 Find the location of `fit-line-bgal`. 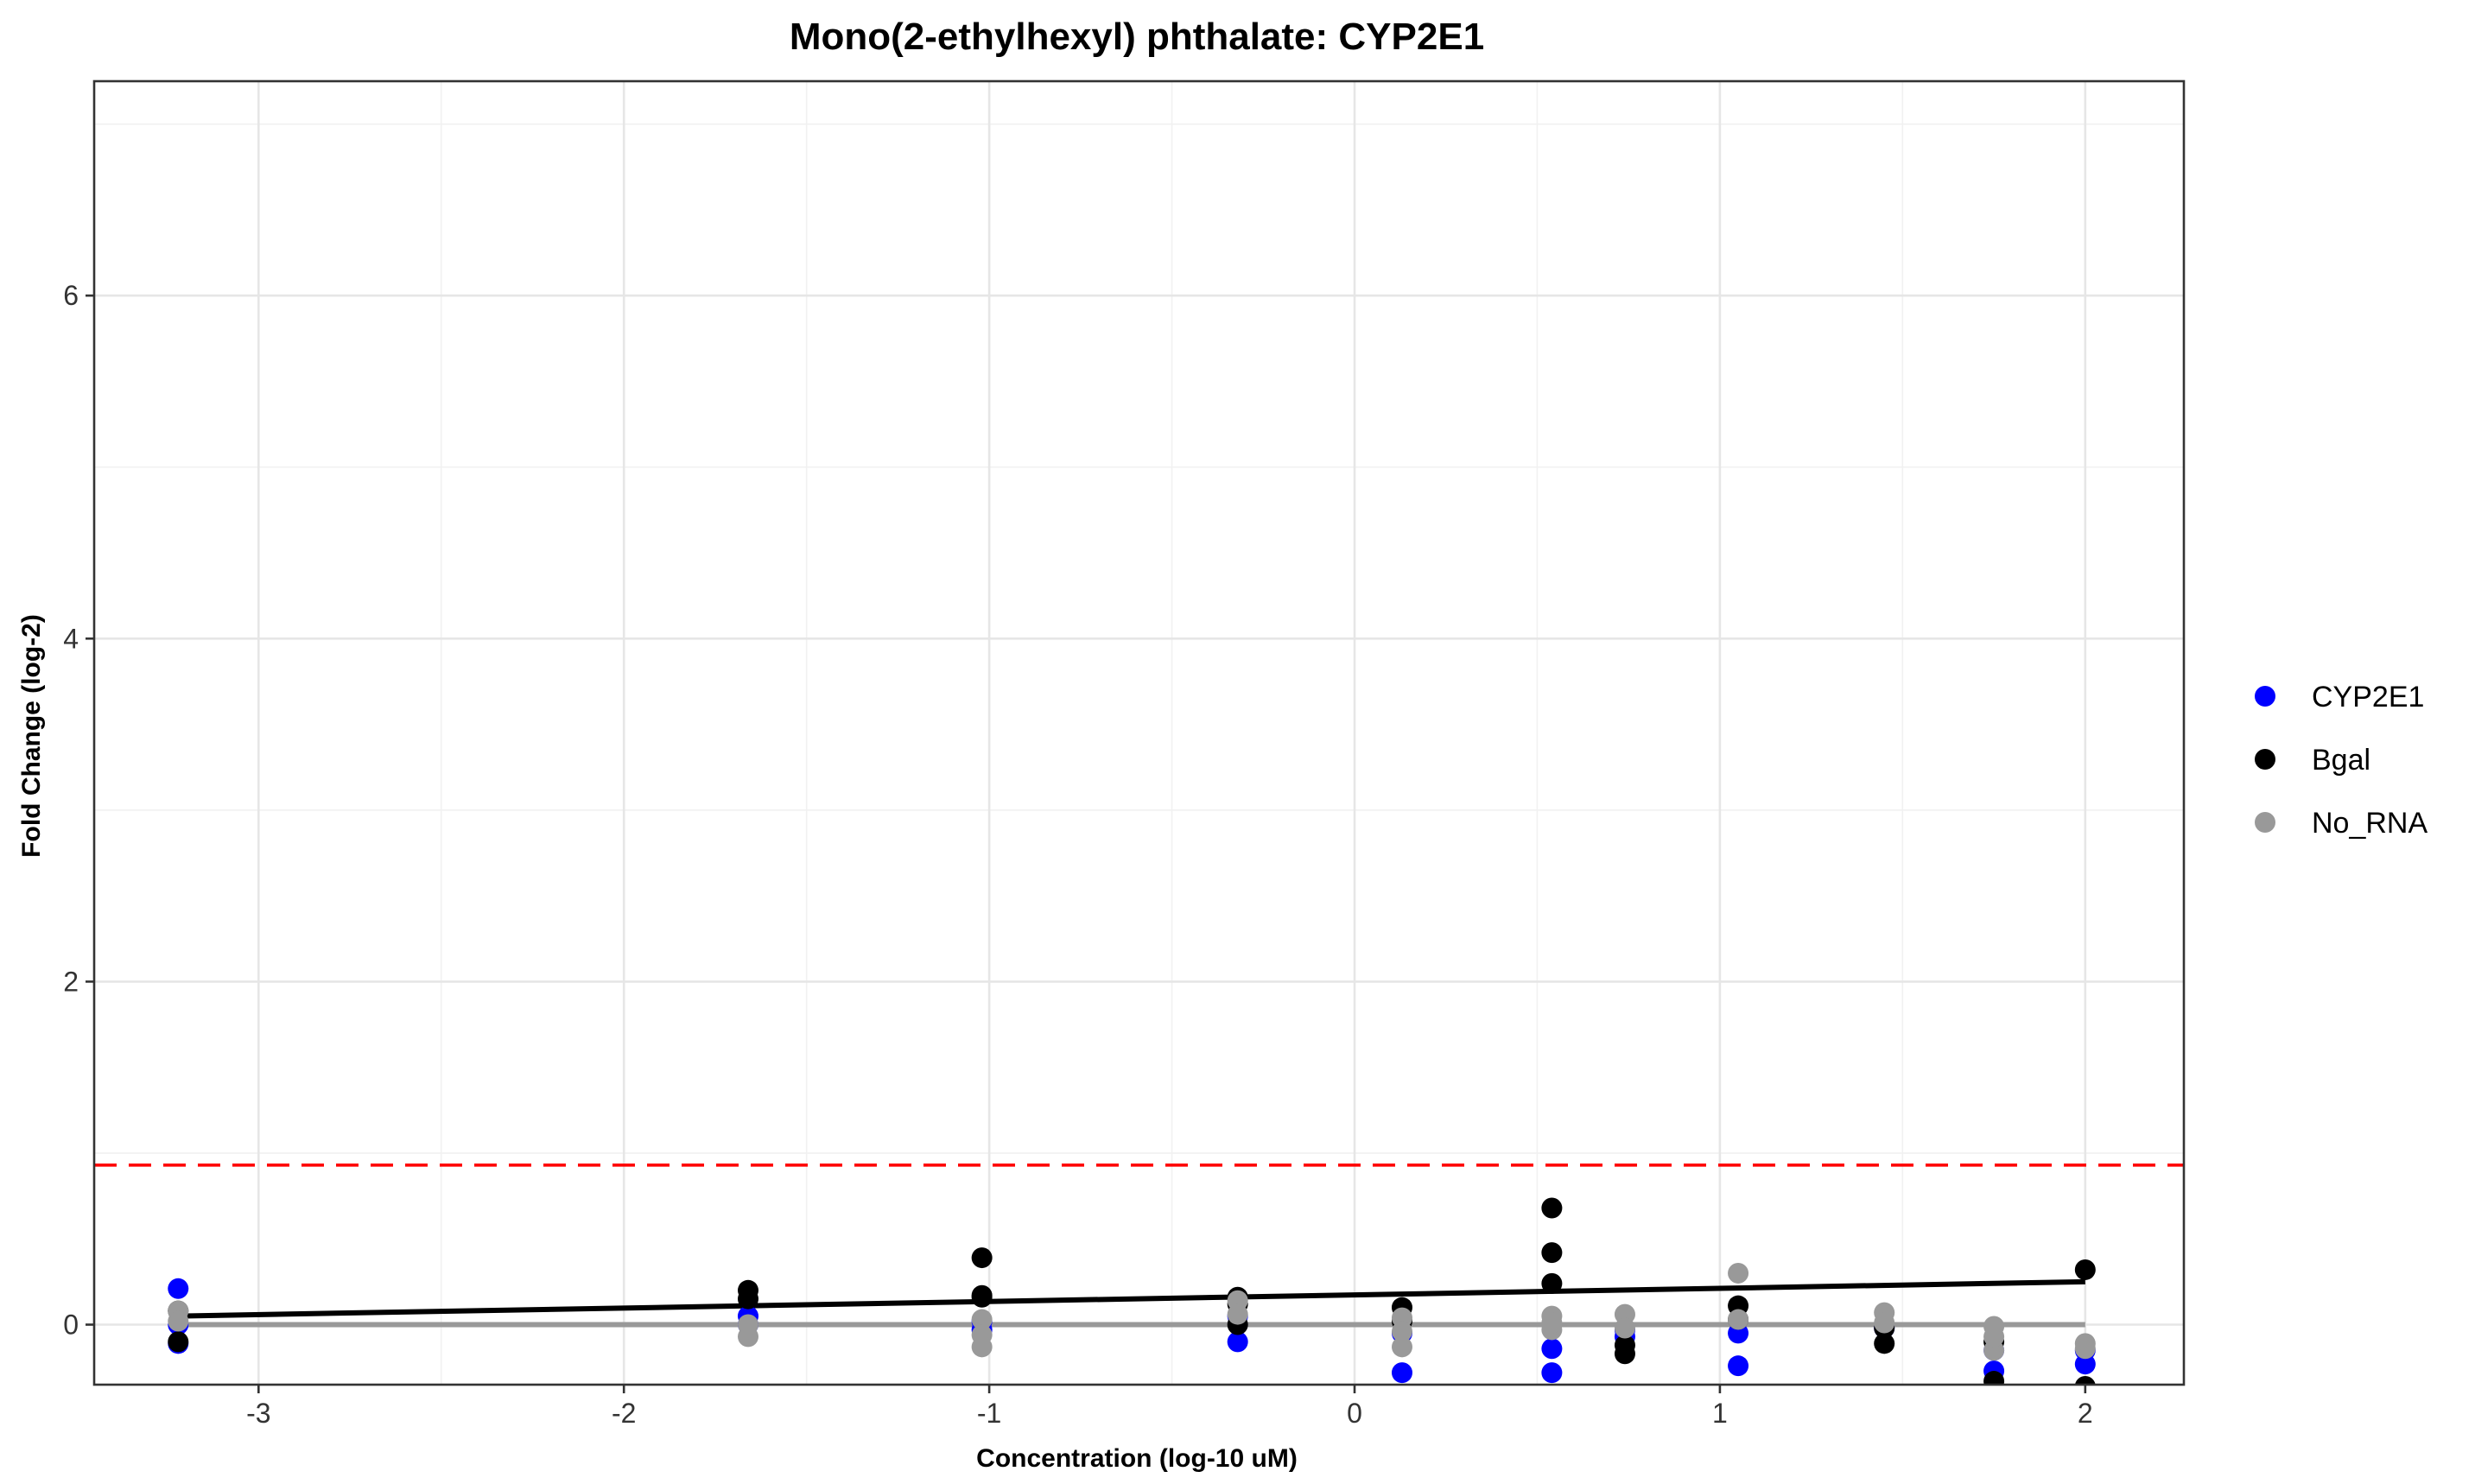

fit-line-bgal is located at coordinates (1131, 1298).